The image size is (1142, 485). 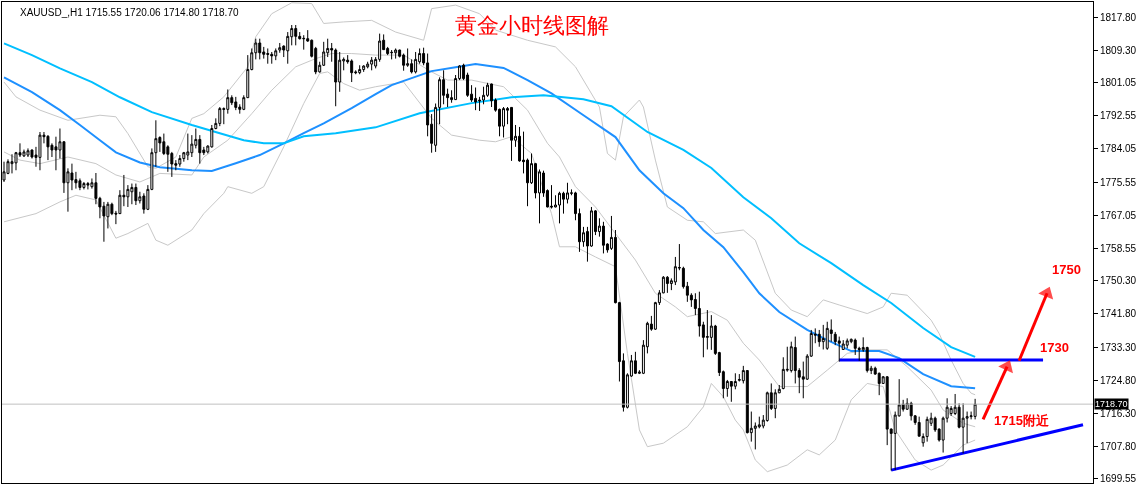 What do you see at coordinates (1054, 347) in the screenshot?
I see `annotation: 1730` at bounding box center [1054, 347].